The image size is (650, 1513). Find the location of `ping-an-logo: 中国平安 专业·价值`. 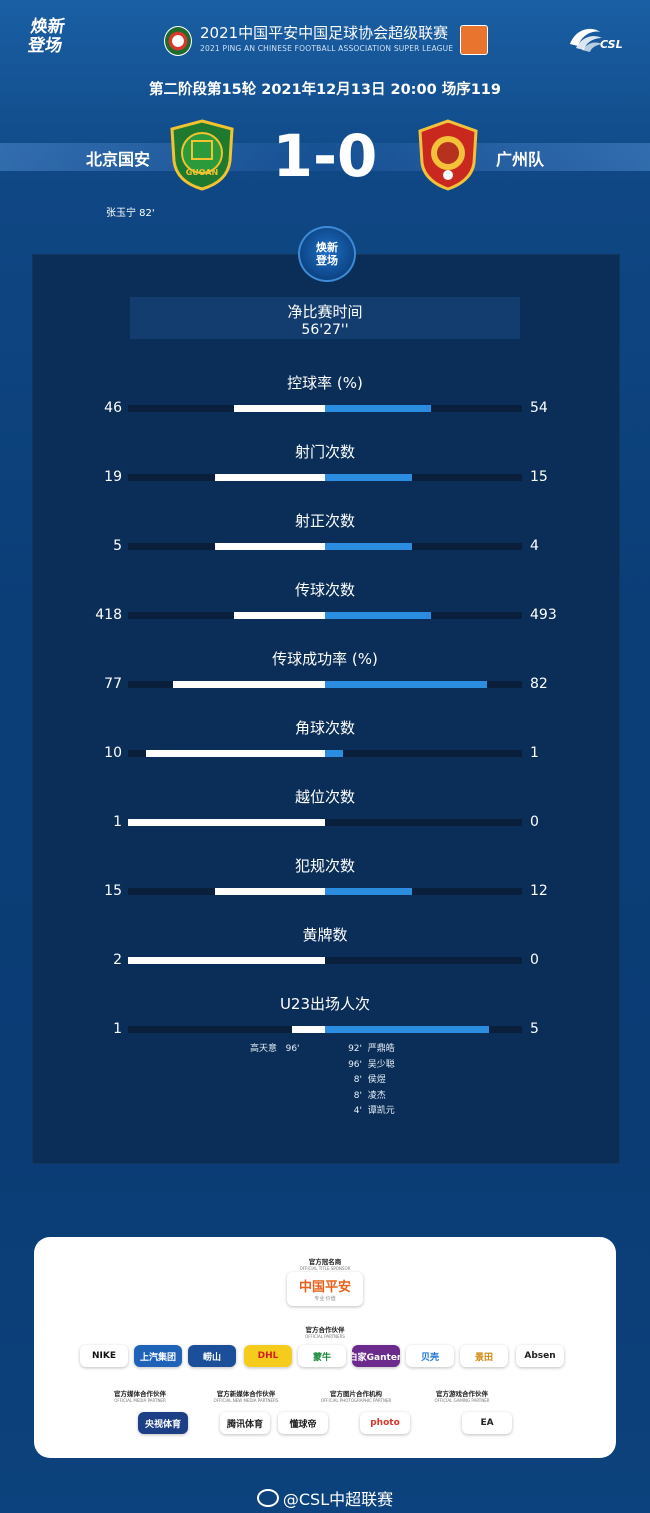

ping-an-logo: 中国平安 专业·价值 is located at coordinates (325, 1289).